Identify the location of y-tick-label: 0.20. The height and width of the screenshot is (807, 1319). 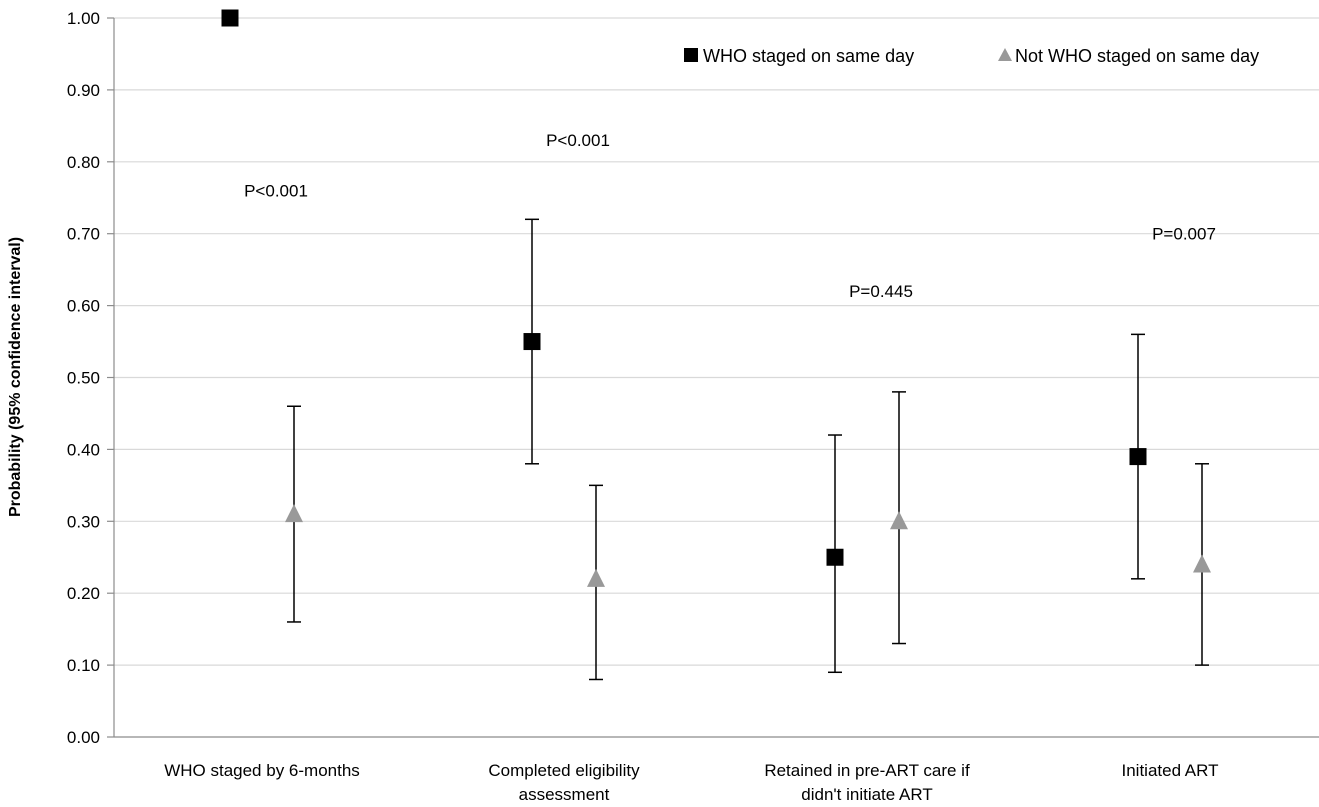
(83, 593).